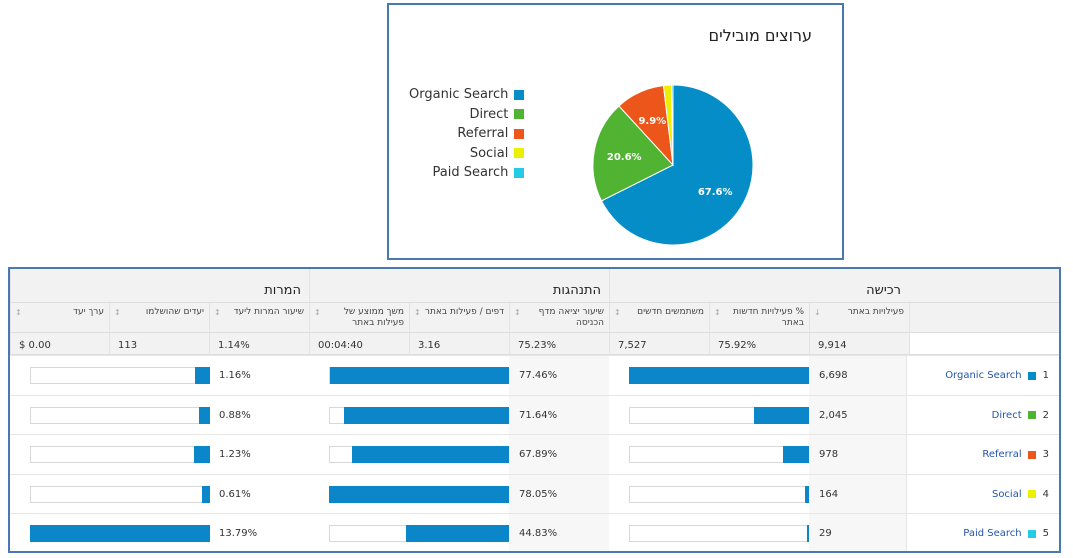 This screenshot has height=558, width=1073. I want to click on column-header: דפים / פעילות באתר ↕, so click(459, 318).